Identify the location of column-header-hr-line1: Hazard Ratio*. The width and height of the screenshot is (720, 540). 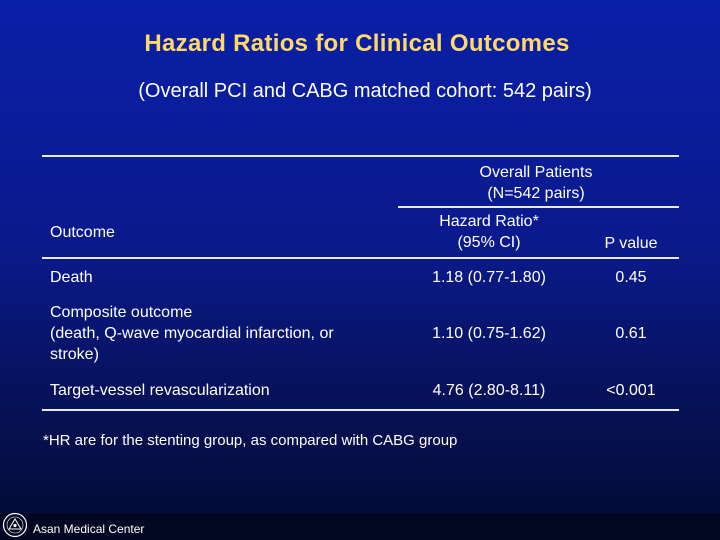
(489, 221).